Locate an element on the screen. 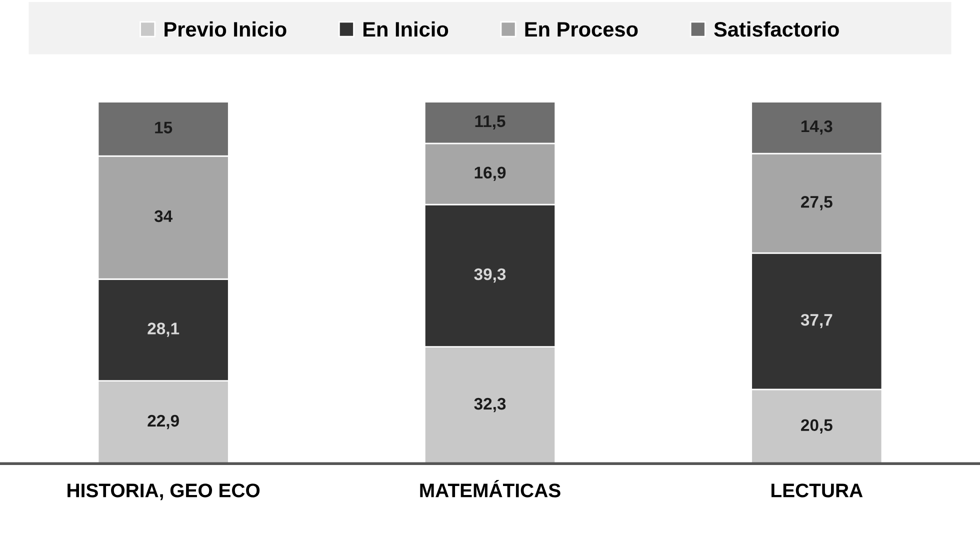 This screenshot has height=536, width=980. data-label: 32,3 is located at coordinates (490, 405).